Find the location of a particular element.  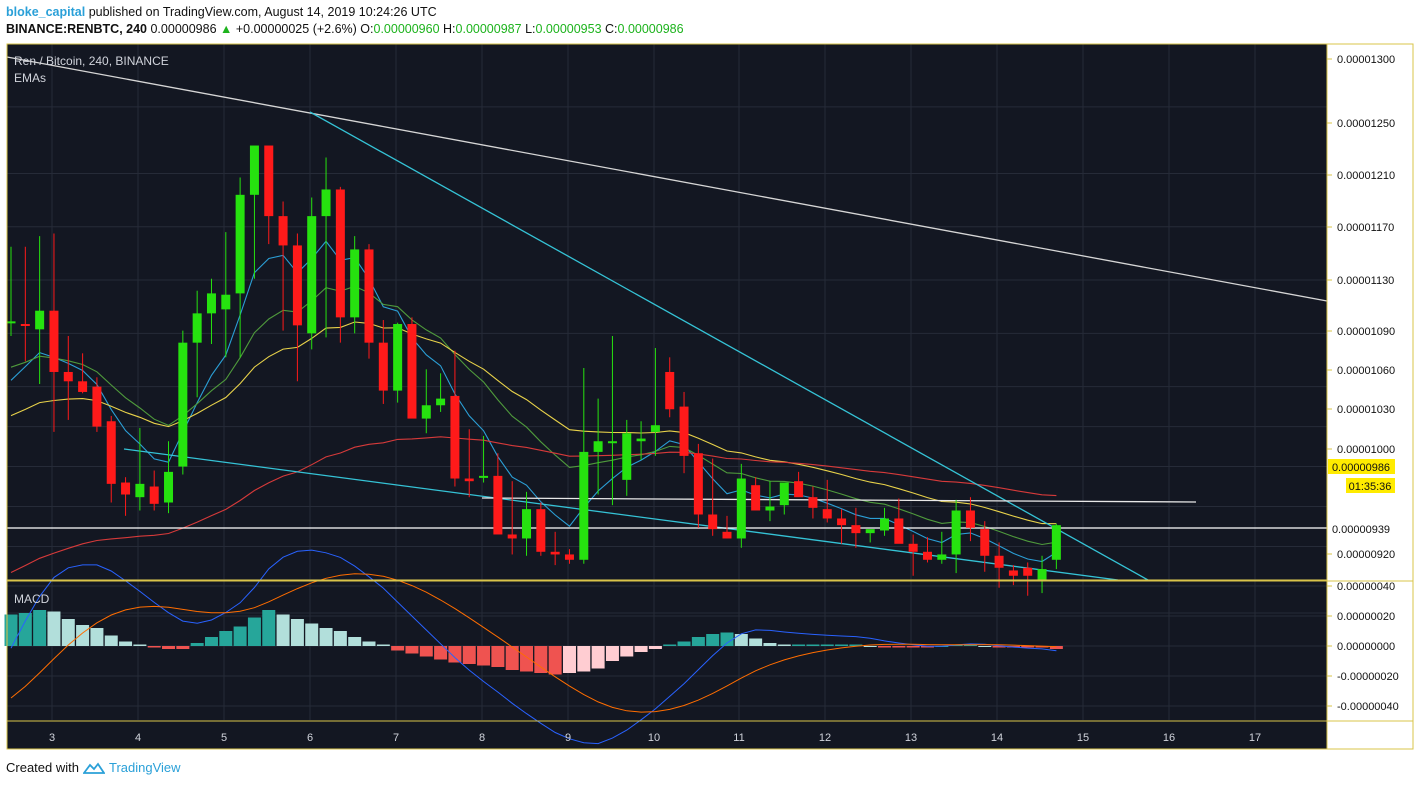

author-link: bloke_capital is located at coordinates (46, 12).